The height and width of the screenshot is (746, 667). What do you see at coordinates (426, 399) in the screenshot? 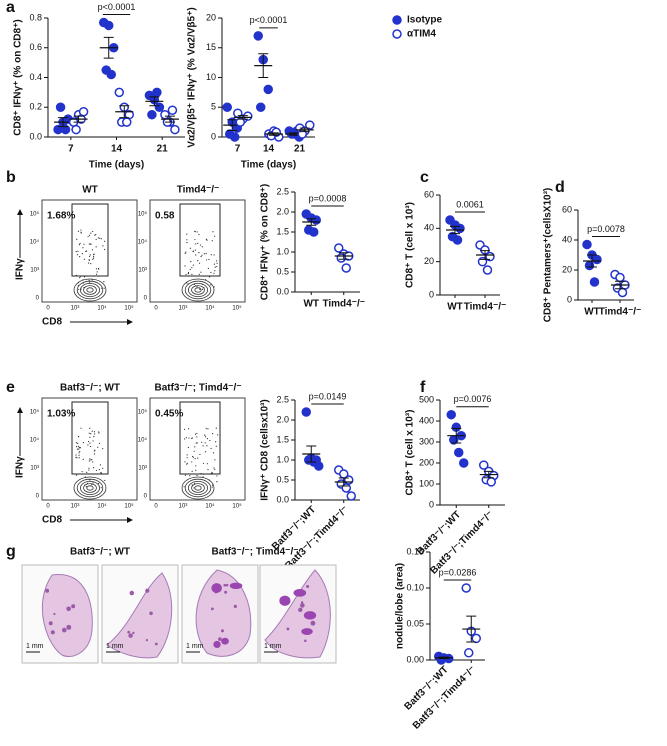
I see `y-tick-label: 500` at bounding box center [426, 399].